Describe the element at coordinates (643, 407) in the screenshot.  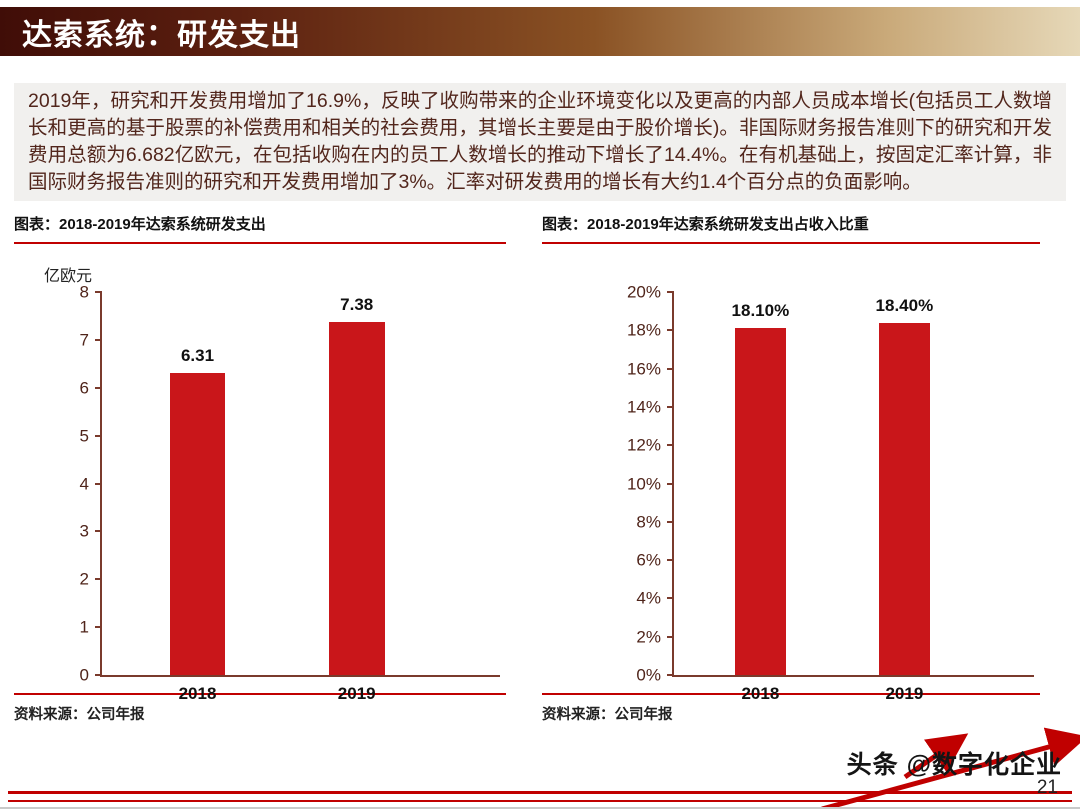
I see `y-tick-label: 14%` at that location.